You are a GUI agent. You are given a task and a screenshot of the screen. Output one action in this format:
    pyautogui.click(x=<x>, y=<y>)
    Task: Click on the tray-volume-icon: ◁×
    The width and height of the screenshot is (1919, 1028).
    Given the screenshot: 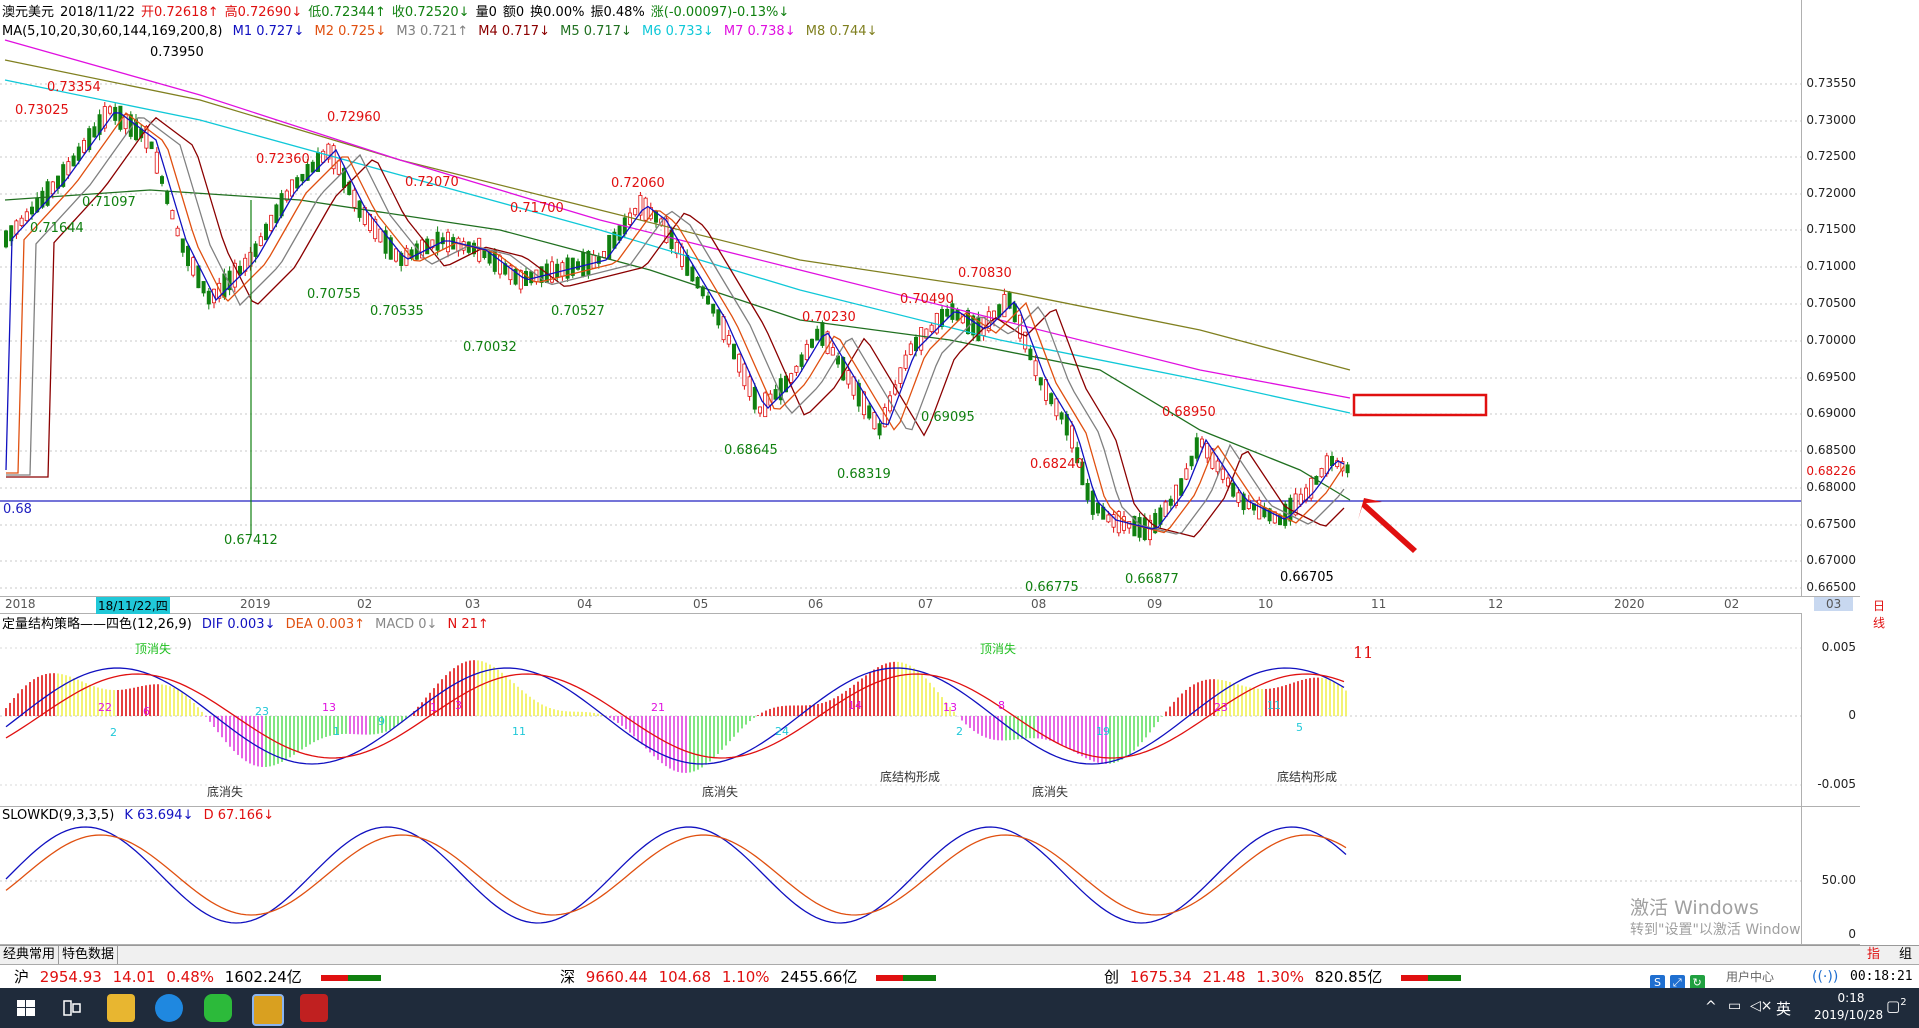 What is the action you would take?
    pyautogui.click(x=1761, y=1006)
    